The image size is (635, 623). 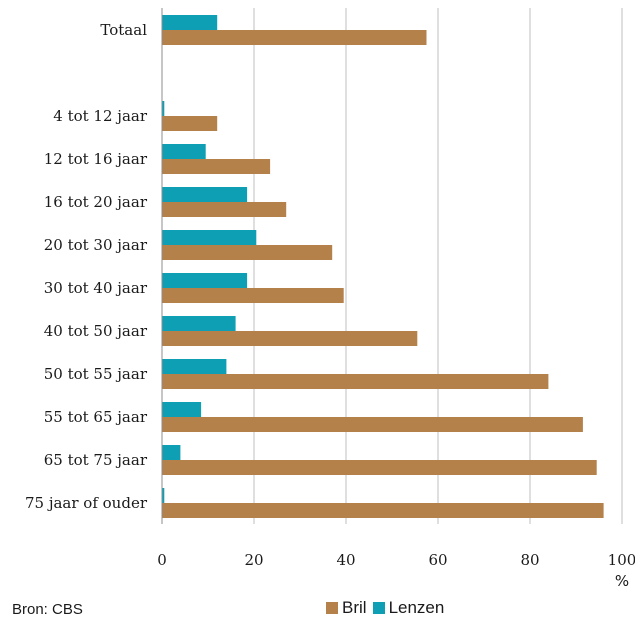 I want to click on x-unit-label: %, so click(x=622, y=581).